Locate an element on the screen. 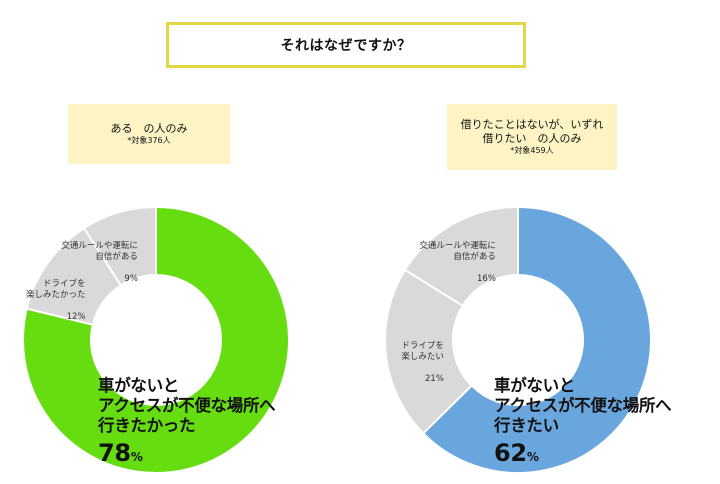 This screenshot has height=484, width=720. main-label-left: 車がないと アクセスが不便な場所へ 行きたかった 78% is located at coordinates (187, 421).